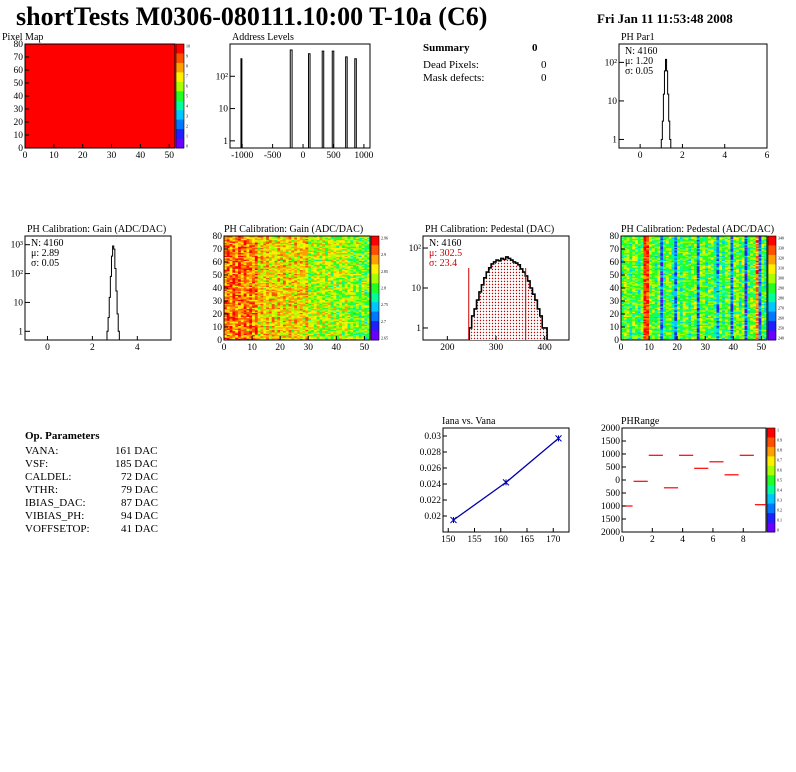  Describe the element at coordinates (641, 51) in the screenshot. I see `stat-text: N: 4160` at that location.